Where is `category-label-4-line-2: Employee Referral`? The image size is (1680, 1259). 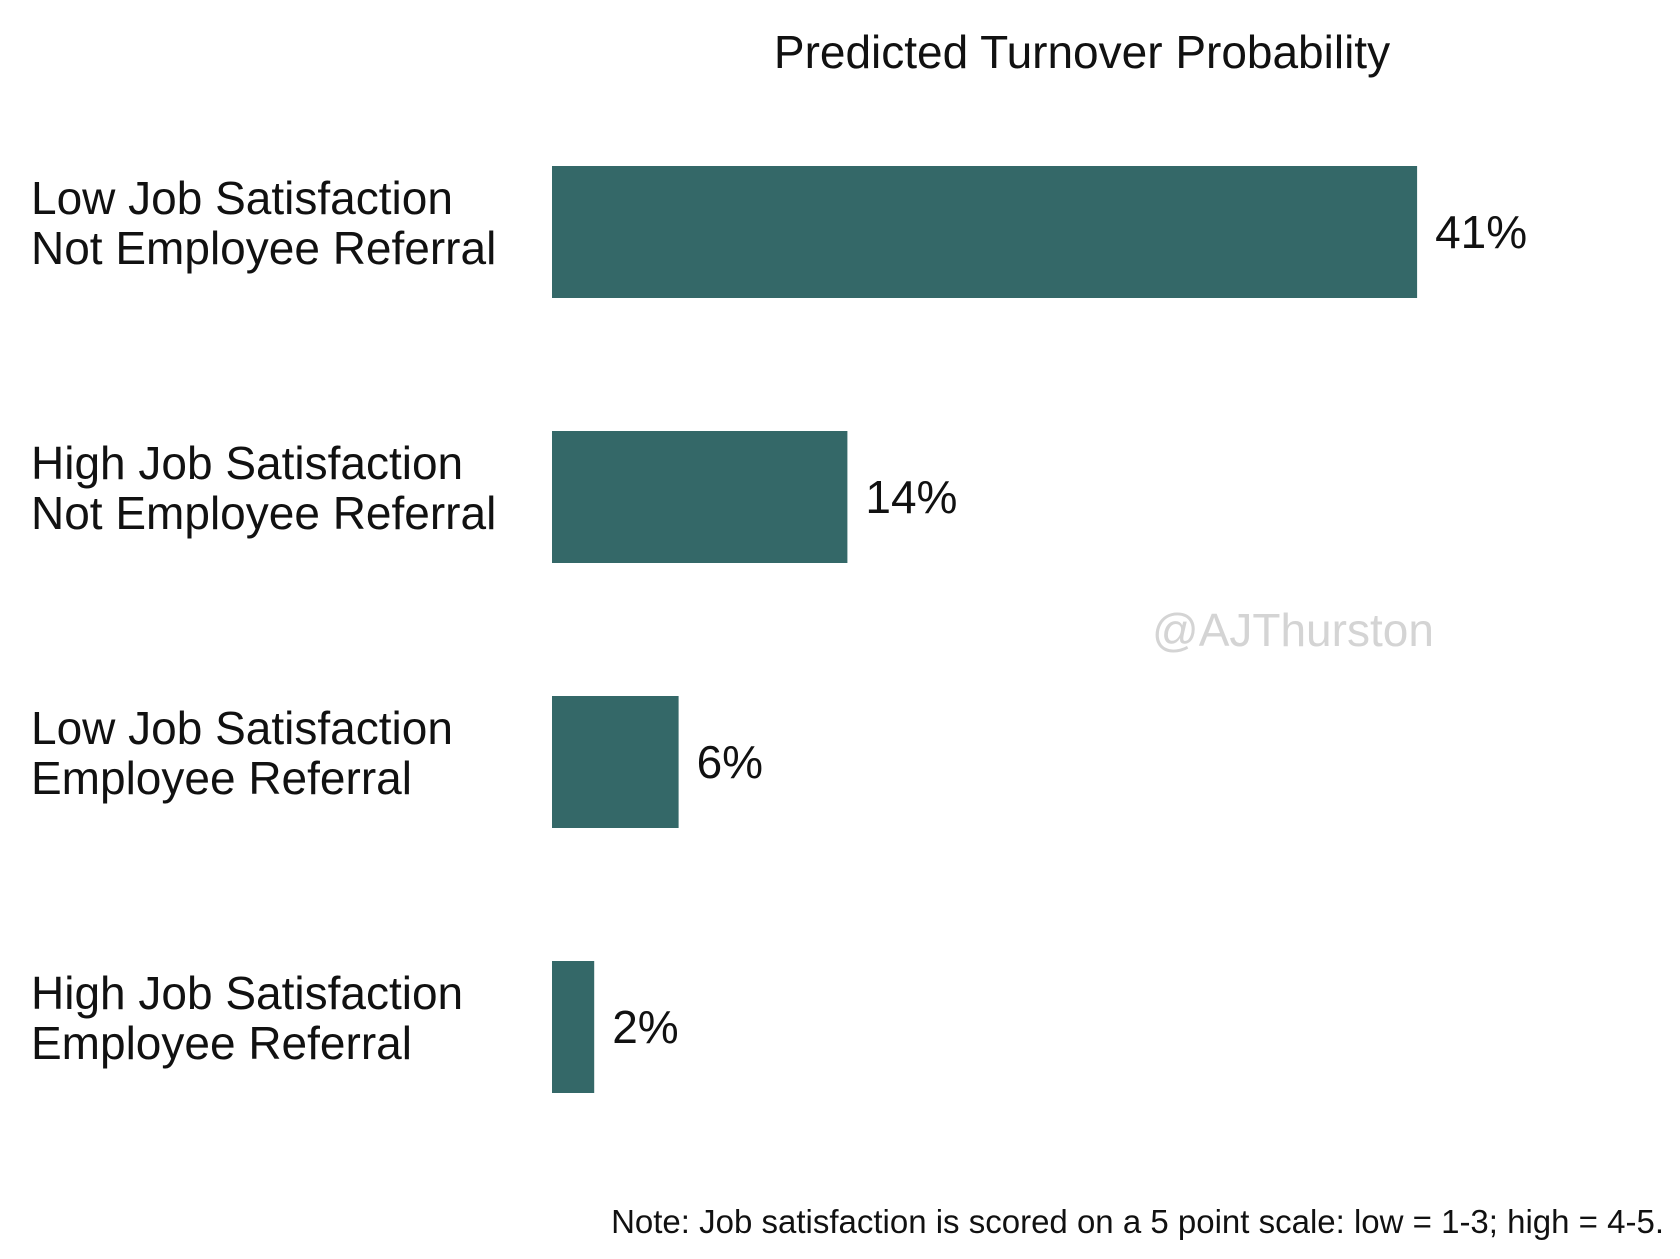
category-label-4-line-2: Employee Referral is located at coordinates (221, 1043).